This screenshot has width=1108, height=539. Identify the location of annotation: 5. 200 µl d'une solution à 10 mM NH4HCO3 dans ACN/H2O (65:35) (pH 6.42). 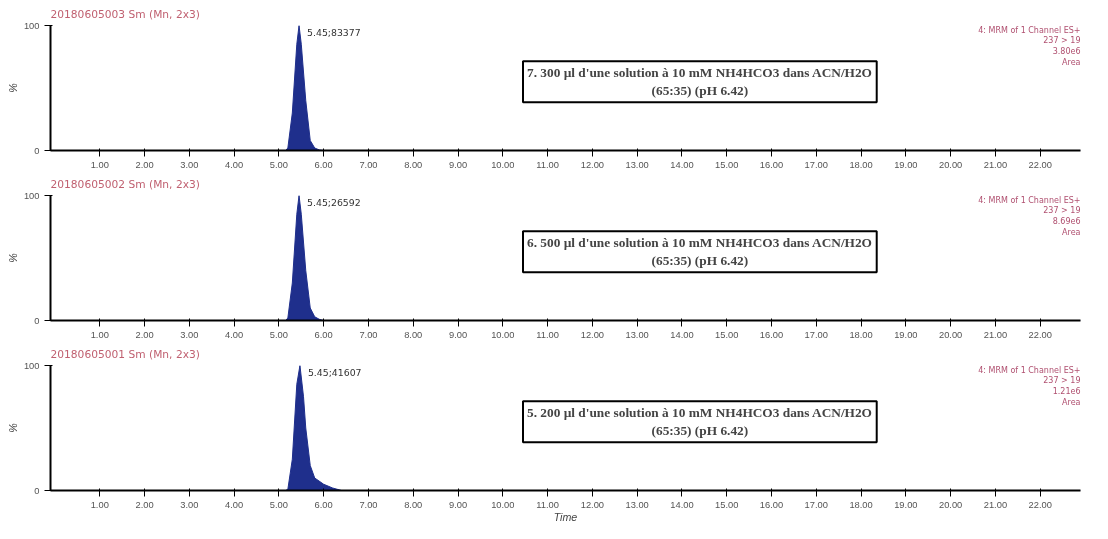
(699, 422).